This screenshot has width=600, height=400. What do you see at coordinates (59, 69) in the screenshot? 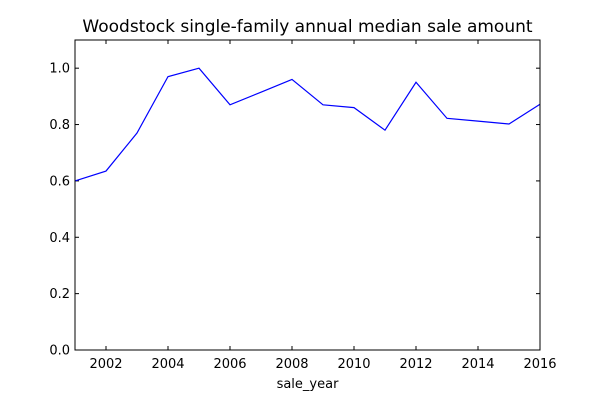
I see `y-tick-label: 1.0` at bounding box center [59, 69].